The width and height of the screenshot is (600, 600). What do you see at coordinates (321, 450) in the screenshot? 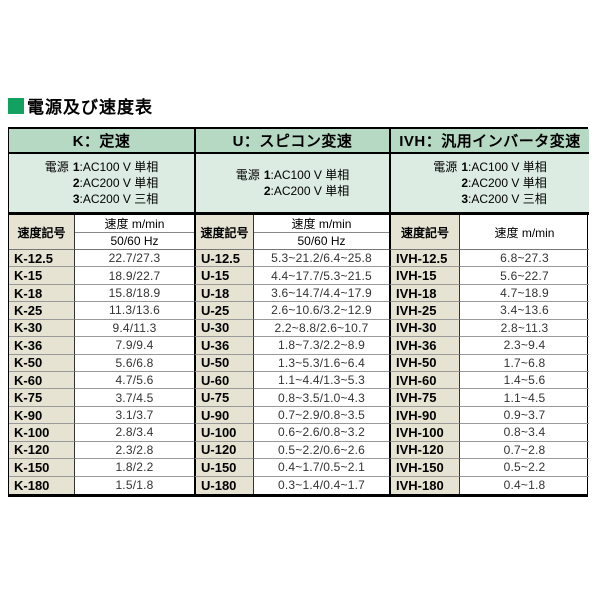
I see `speed-value-cell: 0.5~2.2/0.6~2.6` at bounding box center [321, 450].